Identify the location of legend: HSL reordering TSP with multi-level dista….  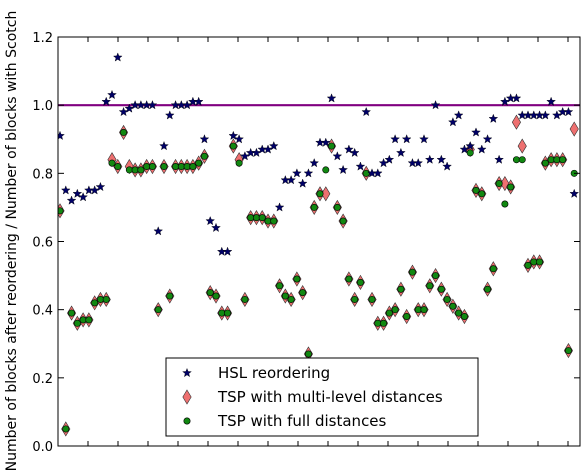
(322, 397).